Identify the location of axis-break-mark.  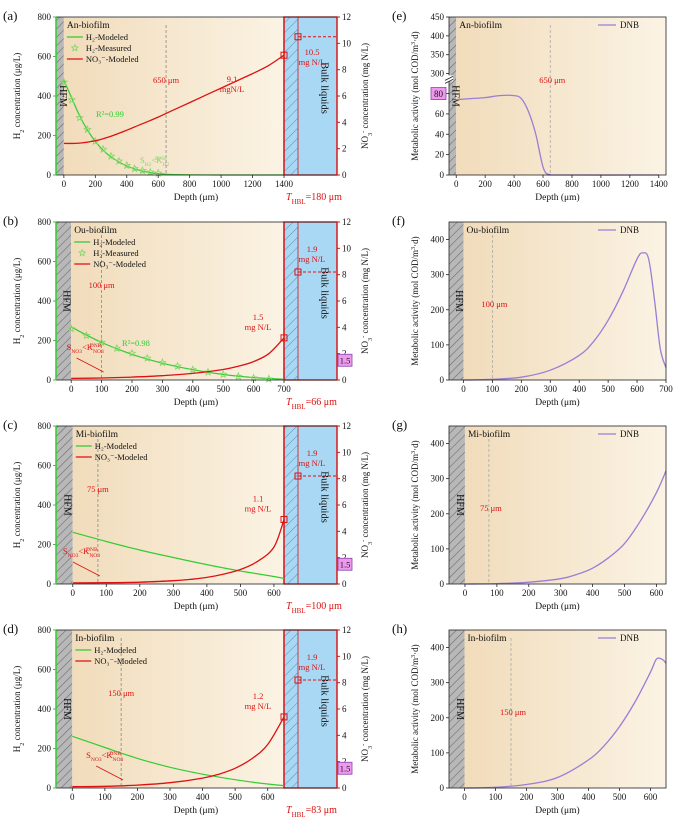
(449, 78).